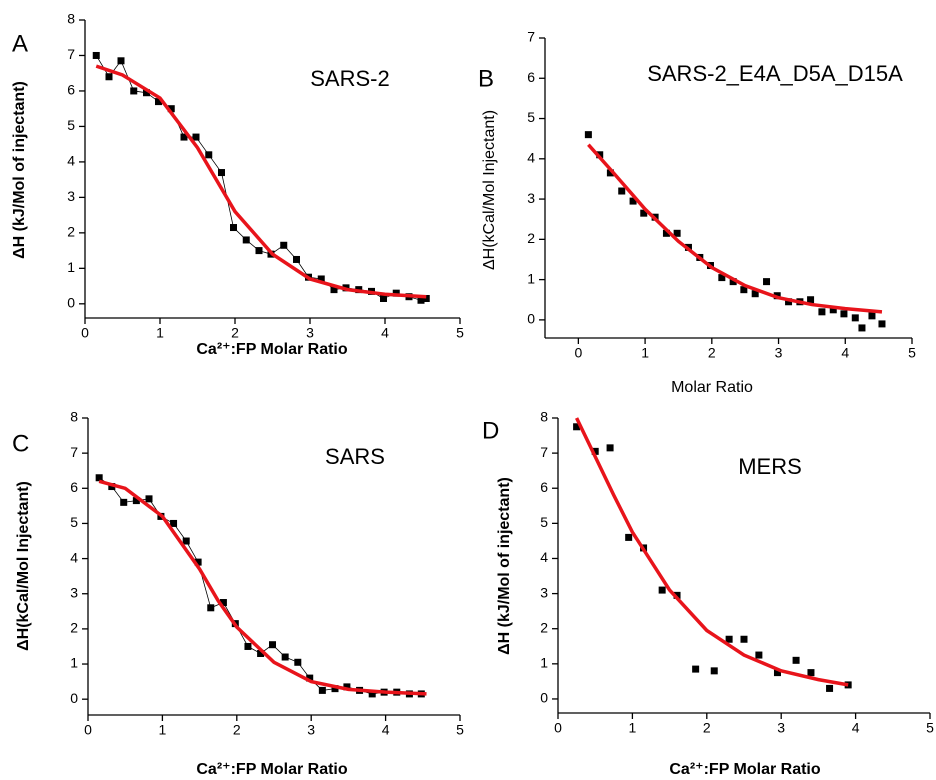 This screenshot has height=780, width=936. Describe the element at coordinates (20, 43) in the screenshot. I see `panel-label: A` at that location.